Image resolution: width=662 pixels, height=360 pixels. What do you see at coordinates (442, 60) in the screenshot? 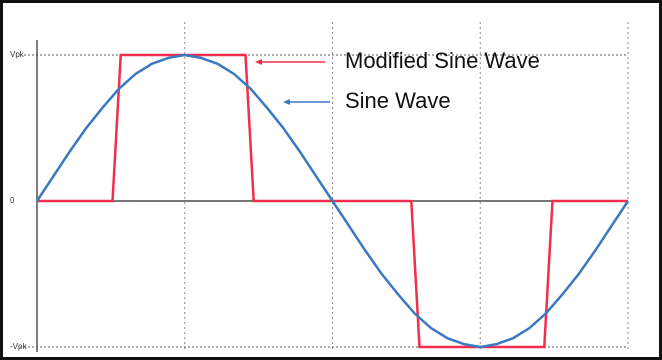
I see `legend-label: Modified Sine Wave` at bounding box center [442, 60].